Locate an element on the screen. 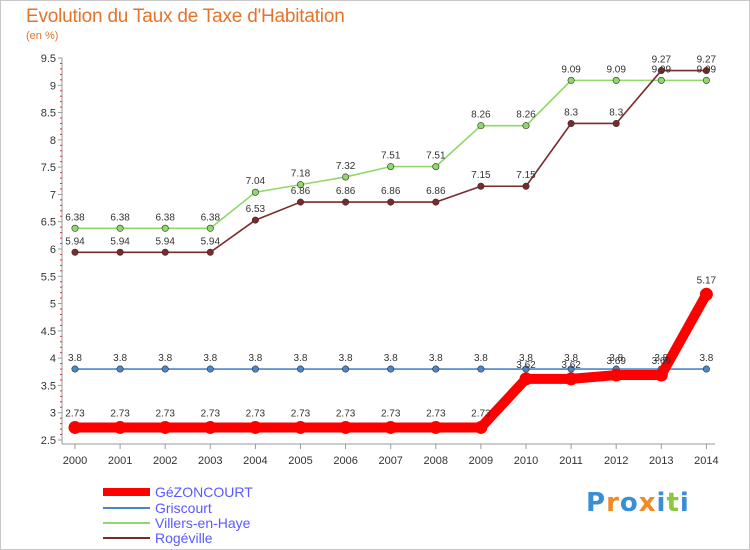  y-tick-label: 4 is located at coordinates (53, 359).